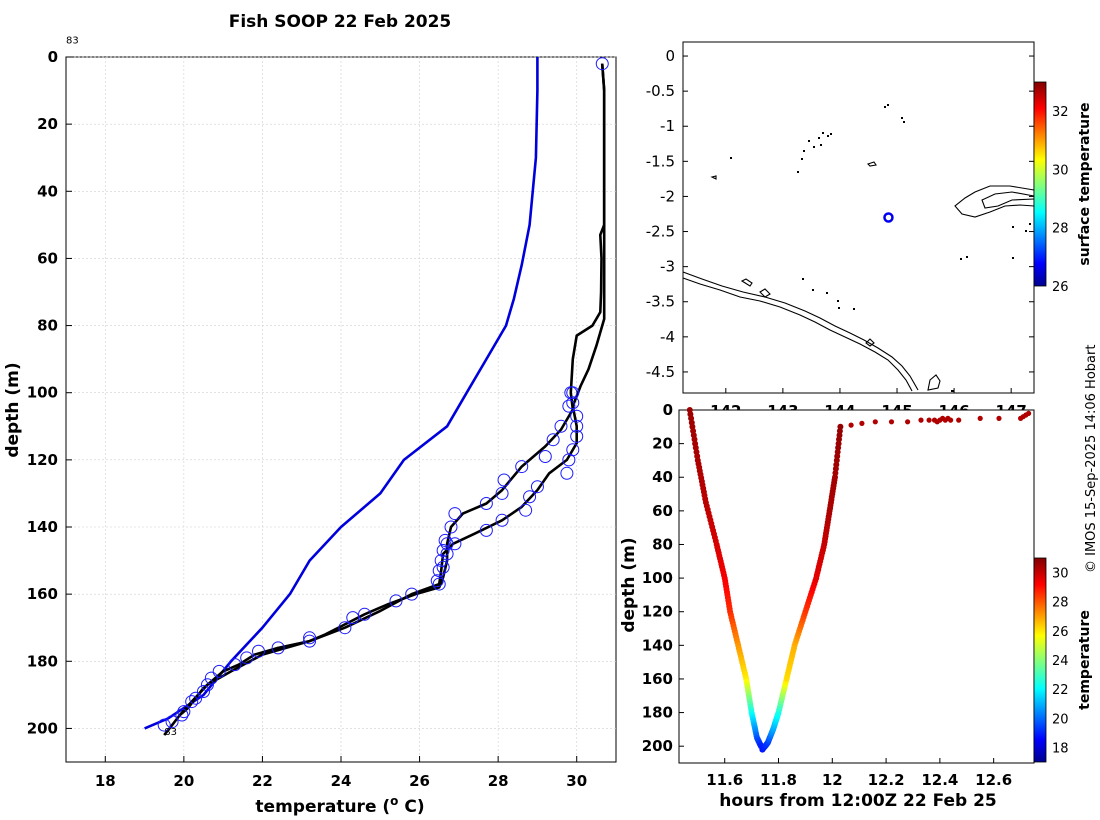 This screenshot has width=1100, height=820. I want to click on timeseries-x-axis-label: hours from 12:00Z 22 Feb 25, so click(858, 801).